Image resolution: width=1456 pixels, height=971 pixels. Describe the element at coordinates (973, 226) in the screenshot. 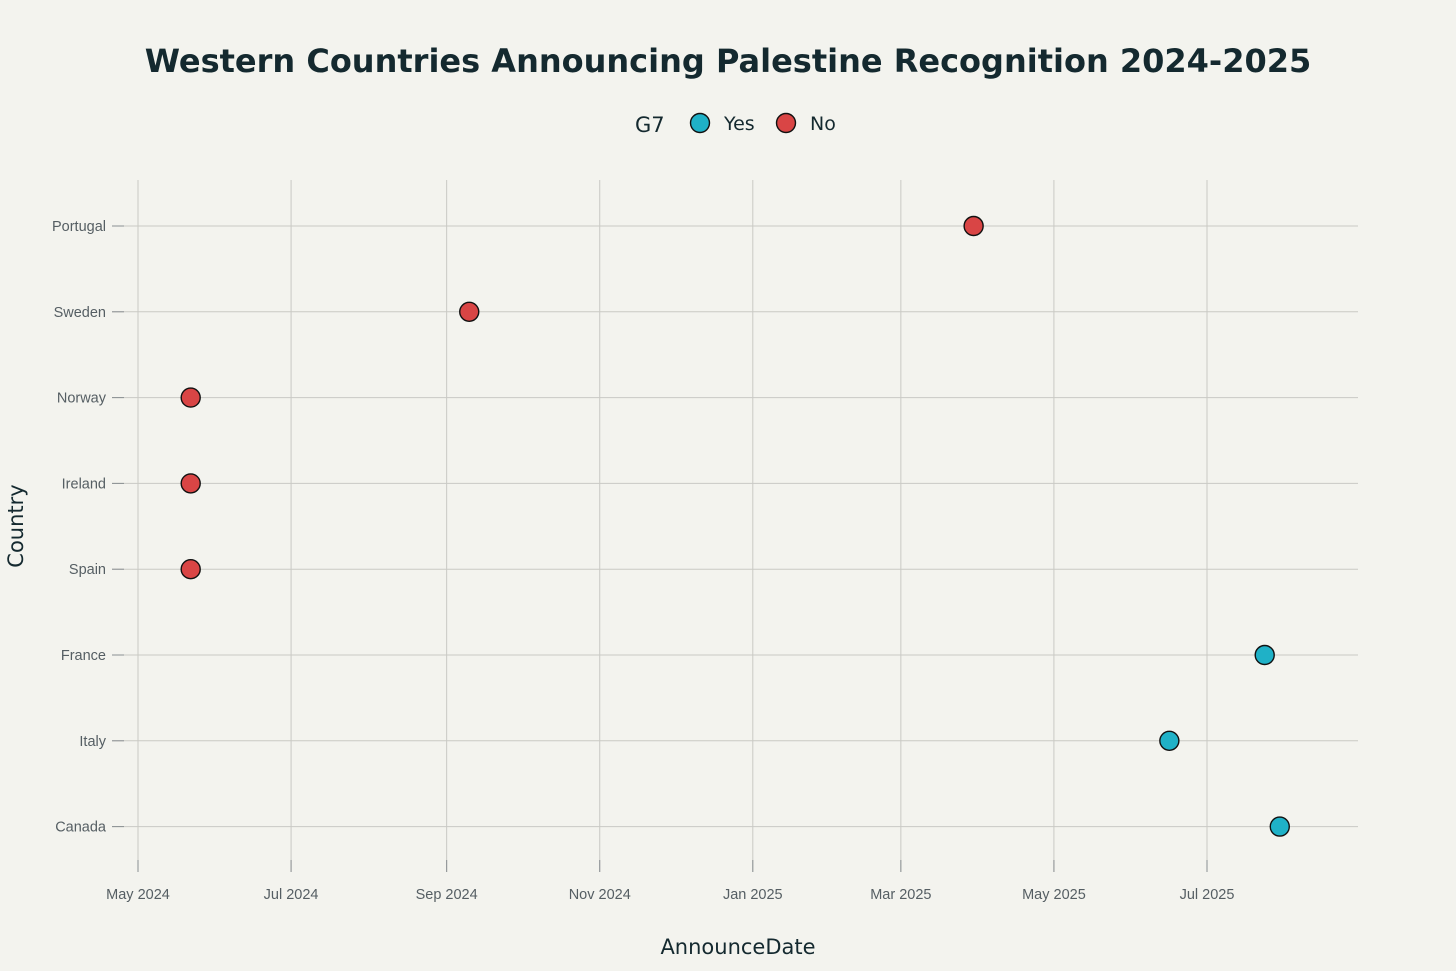

I see `data-point-portugal` at that location.